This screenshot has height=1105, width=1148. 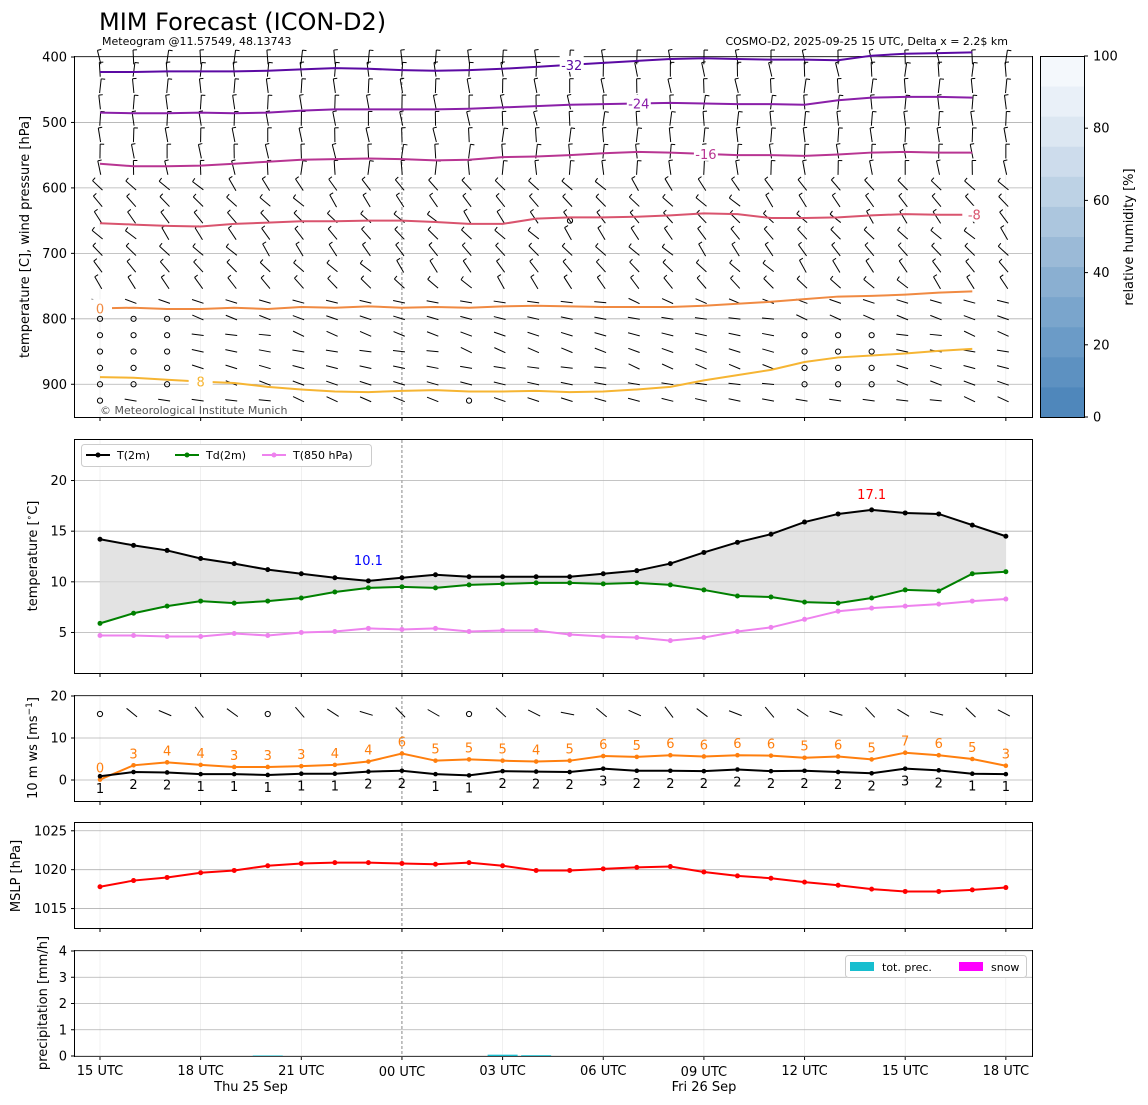 What do you see at coordinates (63, 952) in the screenshot?
I see `ytick-label-prec-4: 4` at bounding box center [63, 952].